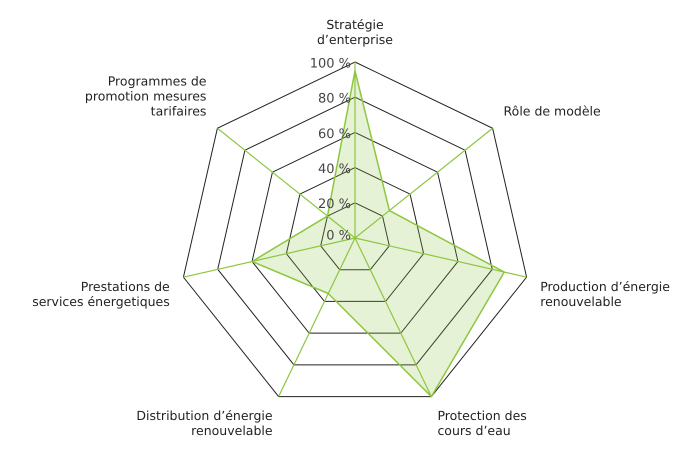 The height and width of the screenshot is (450, 692). I want to click on spoke-label: Rôle de modèle, so click(552, 110).